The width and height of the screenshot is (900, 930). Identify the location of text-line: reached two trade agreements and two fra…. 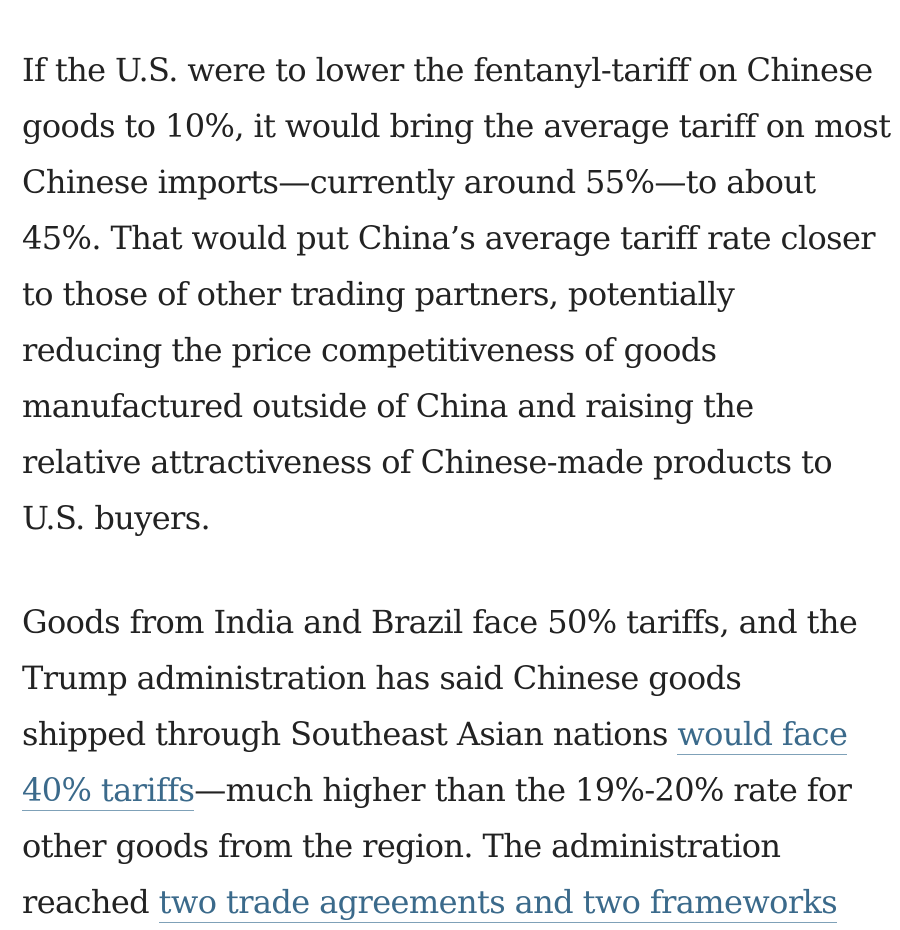
(452, 902).